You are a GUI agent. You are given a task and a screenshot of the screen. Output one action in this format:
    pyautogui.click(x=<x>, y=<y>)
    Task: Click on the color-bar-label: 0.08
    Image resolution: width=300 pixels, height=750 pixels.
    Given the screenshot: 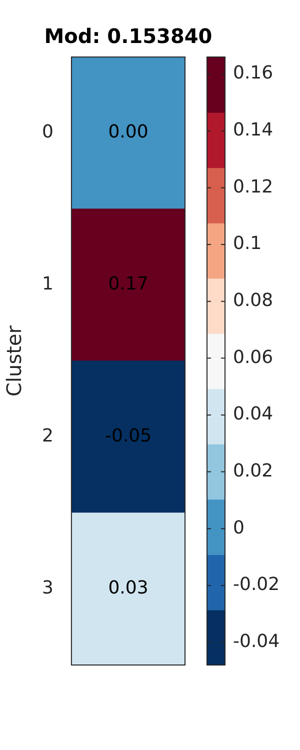 What is the action you would take?
    pyautogui.click(x=253, y=301)
    